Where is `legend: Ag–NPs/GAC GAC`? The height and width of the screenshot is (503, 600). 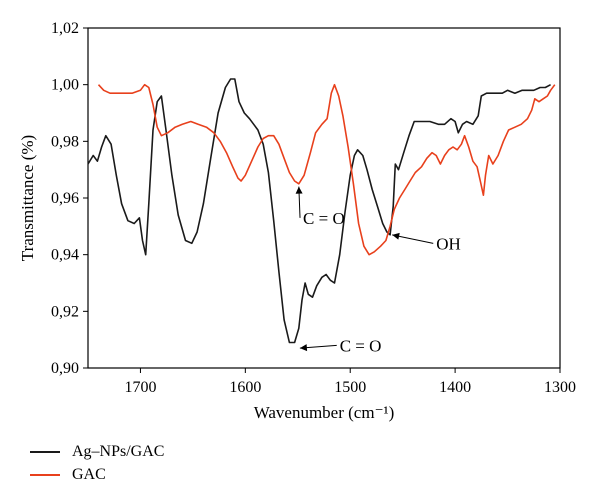
legend: Ag–NPs/GAC GAC is located at coordinates (97, 463).